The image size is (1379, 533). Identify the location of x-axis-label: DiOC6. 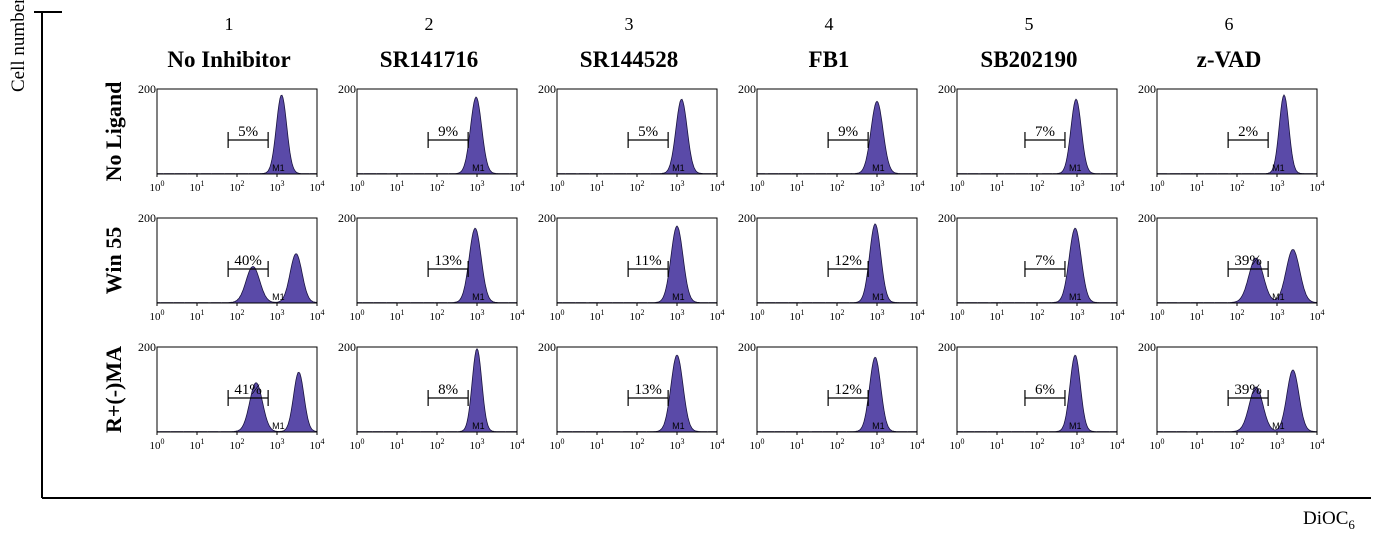
(1329, 520).